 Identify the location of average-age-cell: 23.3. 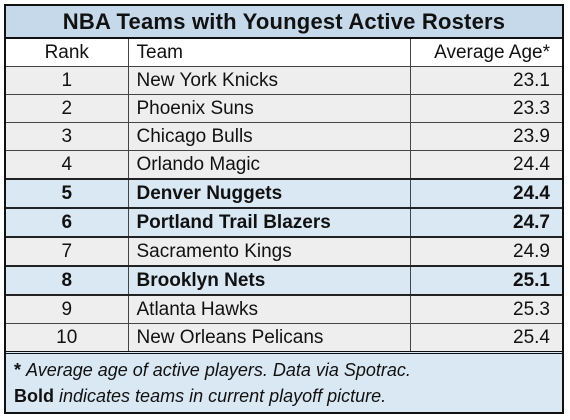
(485, 108).